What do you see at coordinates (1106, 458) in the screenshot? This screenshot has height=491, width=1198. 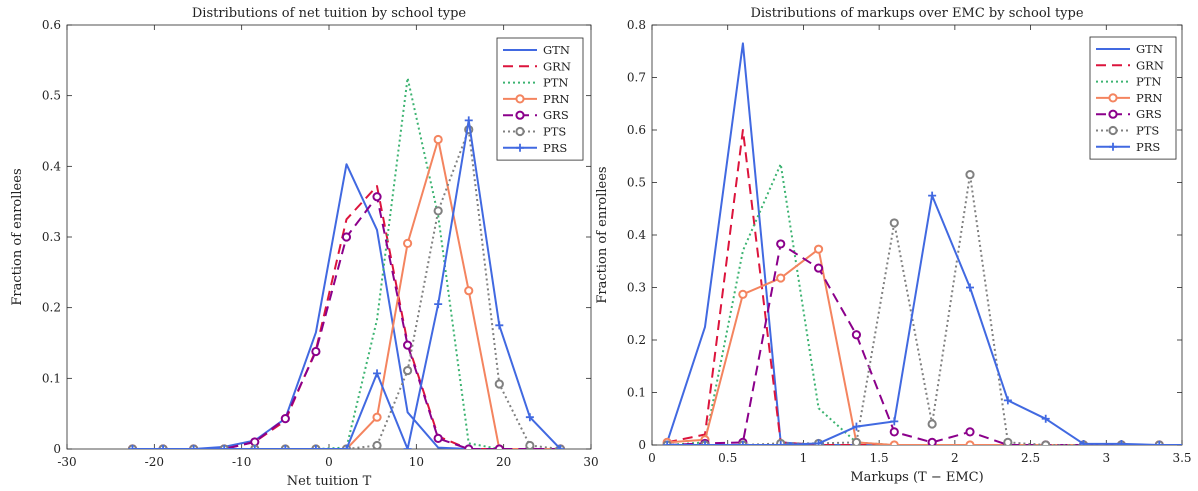 I see `x-tick-label: 3` at bounding box center [1106, 458].